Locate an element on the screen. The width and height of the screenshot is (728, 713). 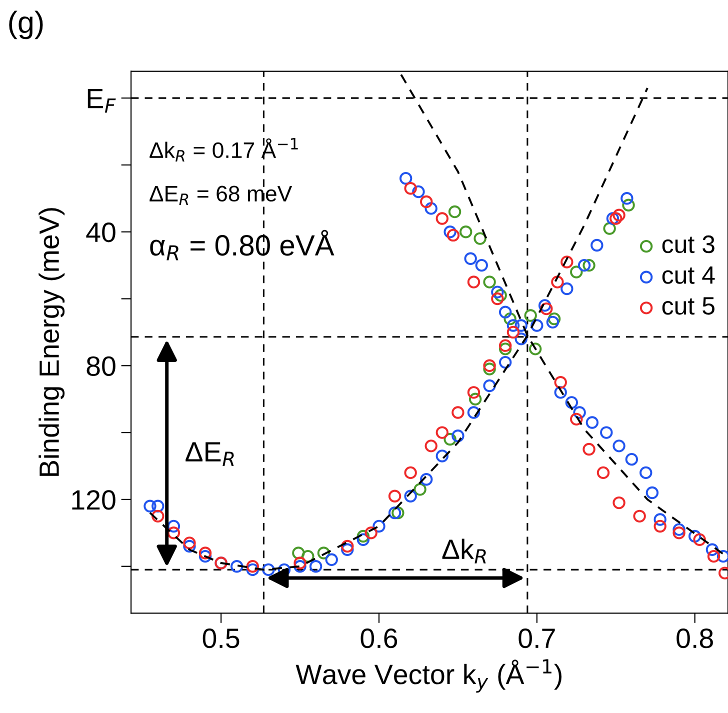
y-axis-title: Binding Energy (meV) is located at coordinates (51, 342).